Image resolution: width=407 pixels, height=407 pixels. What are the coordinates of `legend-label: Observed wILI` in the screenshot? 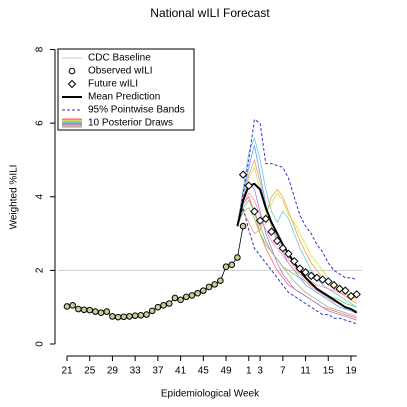 It's located at (120, 71).